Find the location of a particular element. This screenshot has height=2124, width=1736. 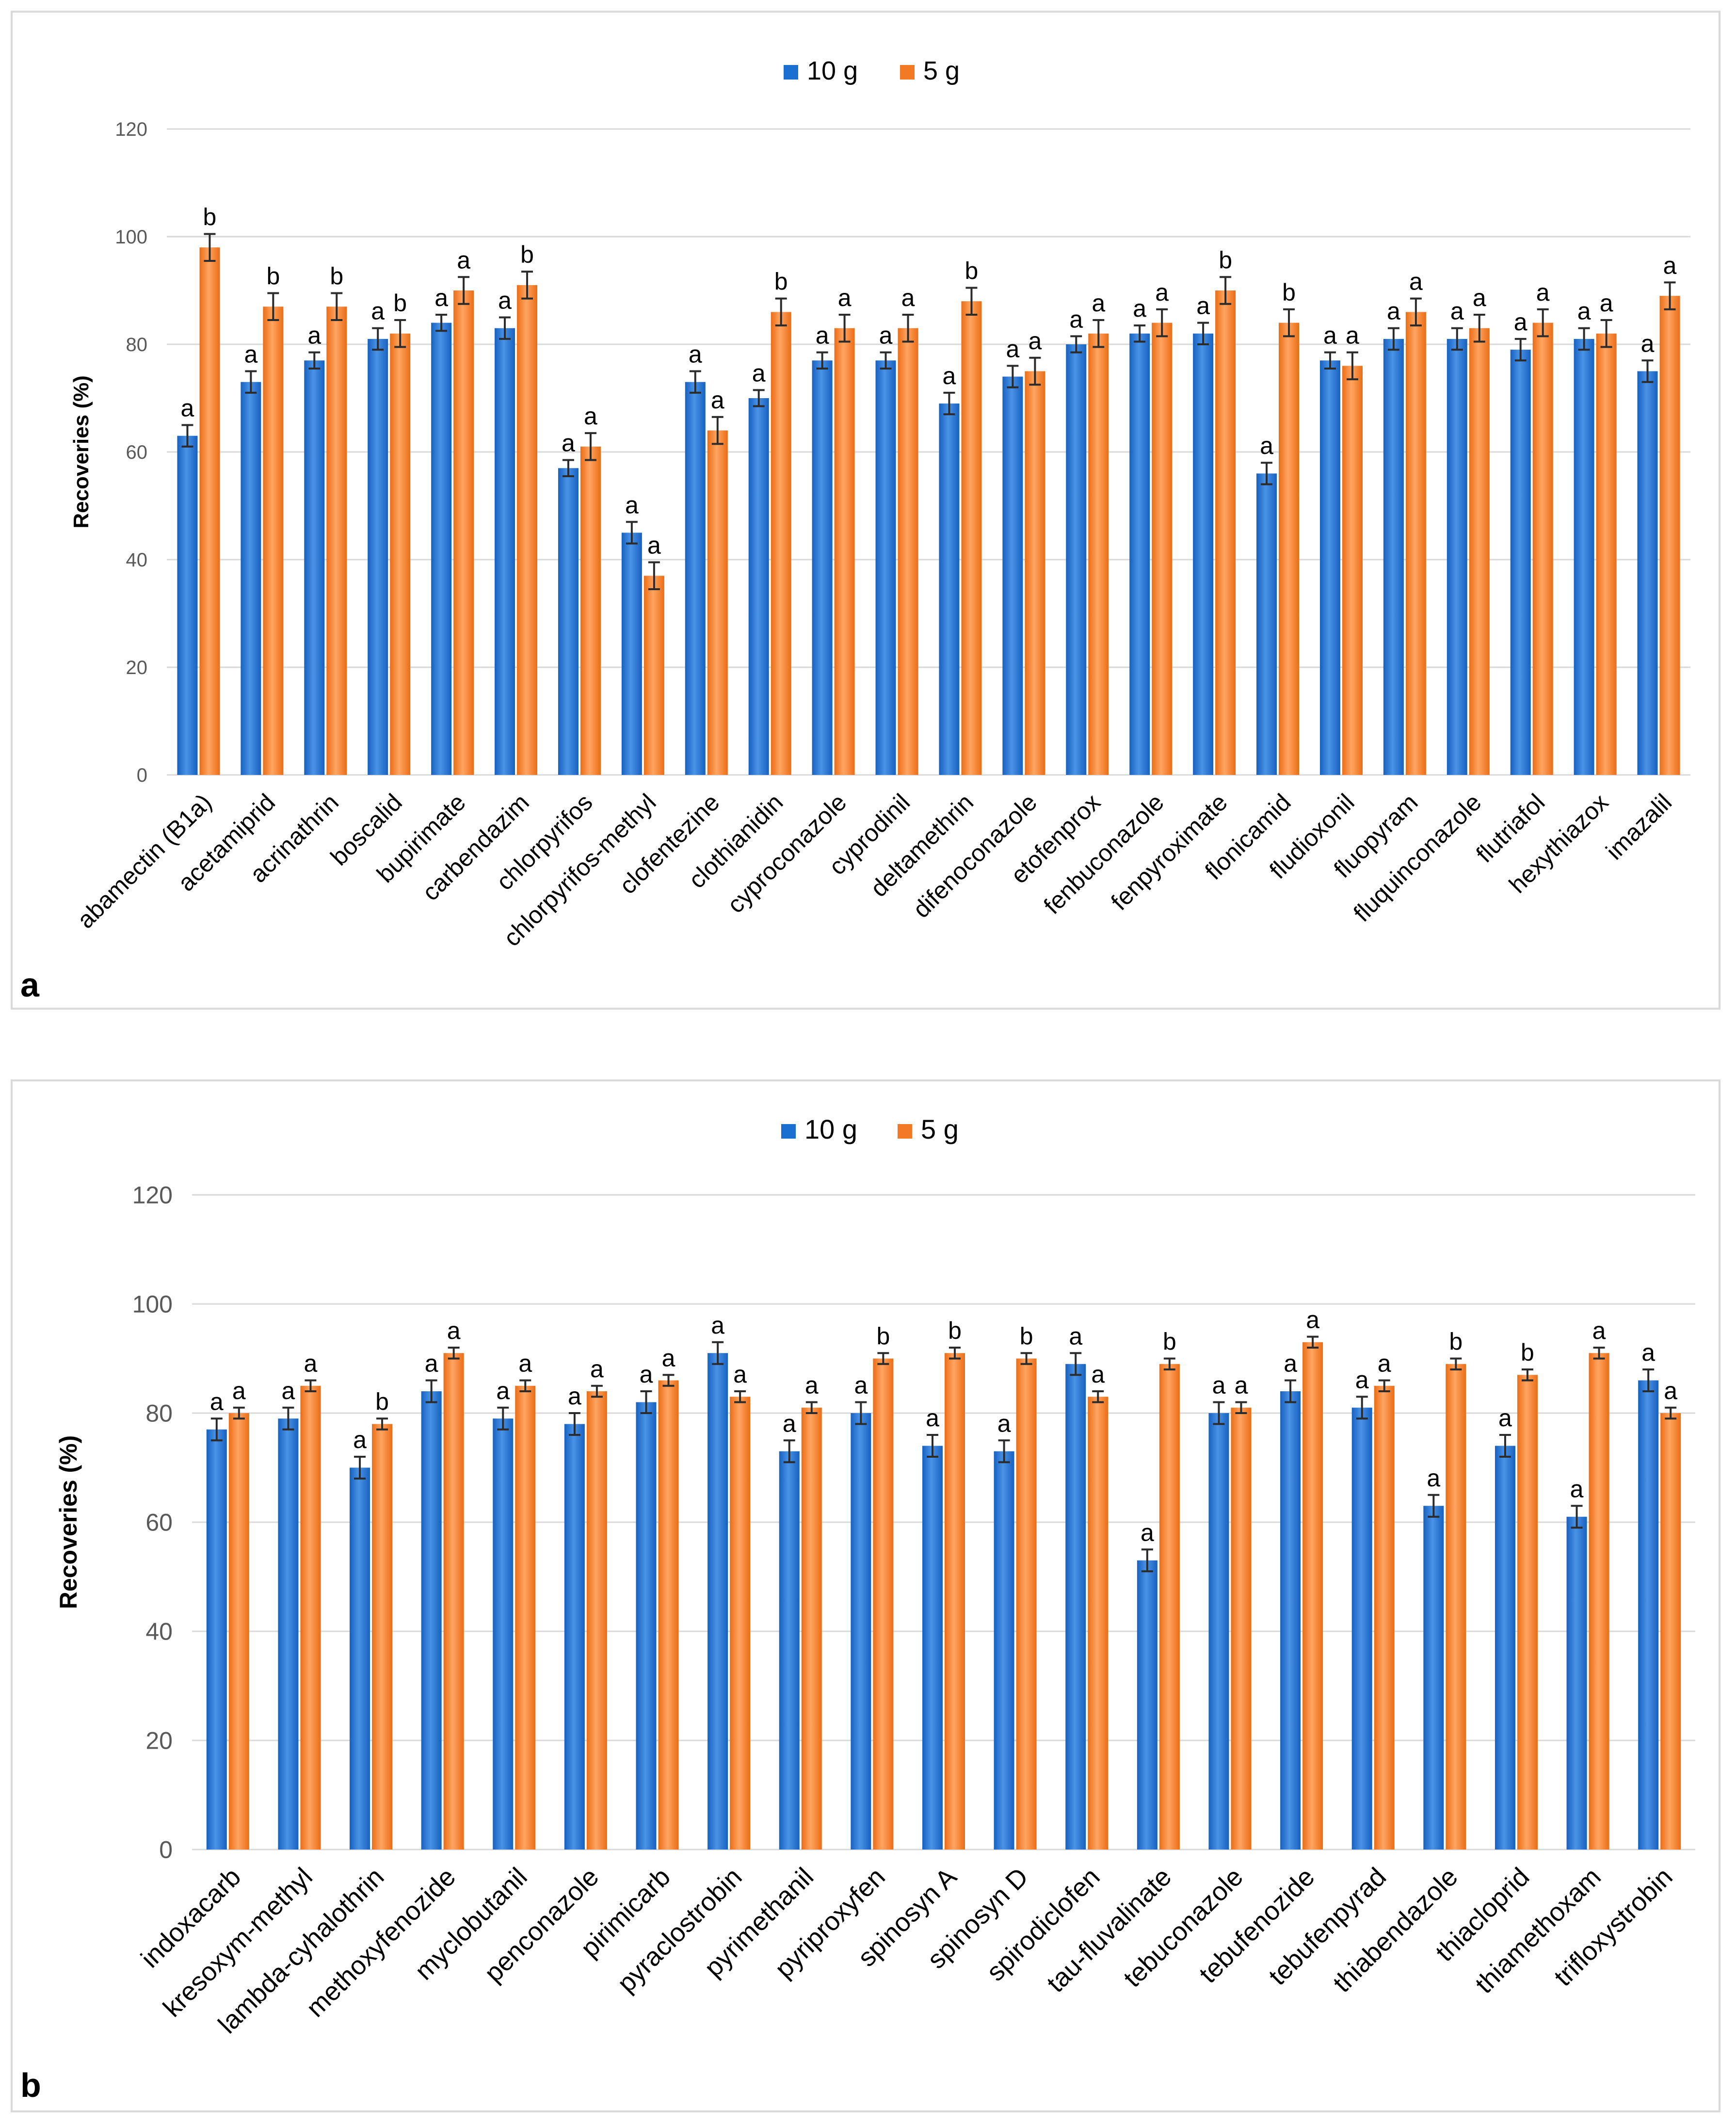

y-tick-label: 60 is located at coordinates (159, 1522).